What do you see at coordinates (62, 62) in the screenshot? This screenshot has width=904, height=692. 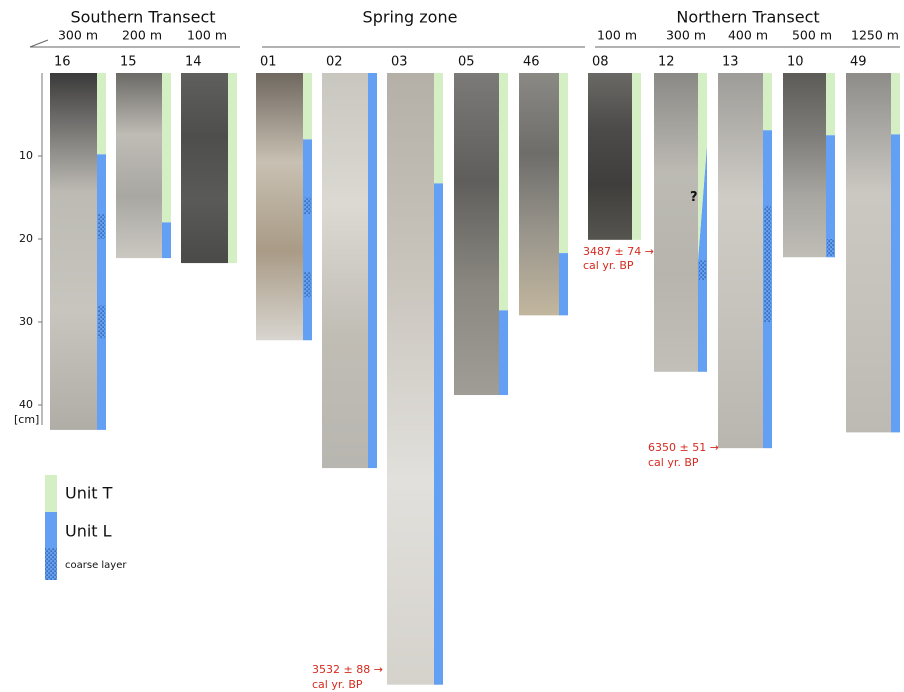 I see `core-label: 16` at bounding box center [62, 62].